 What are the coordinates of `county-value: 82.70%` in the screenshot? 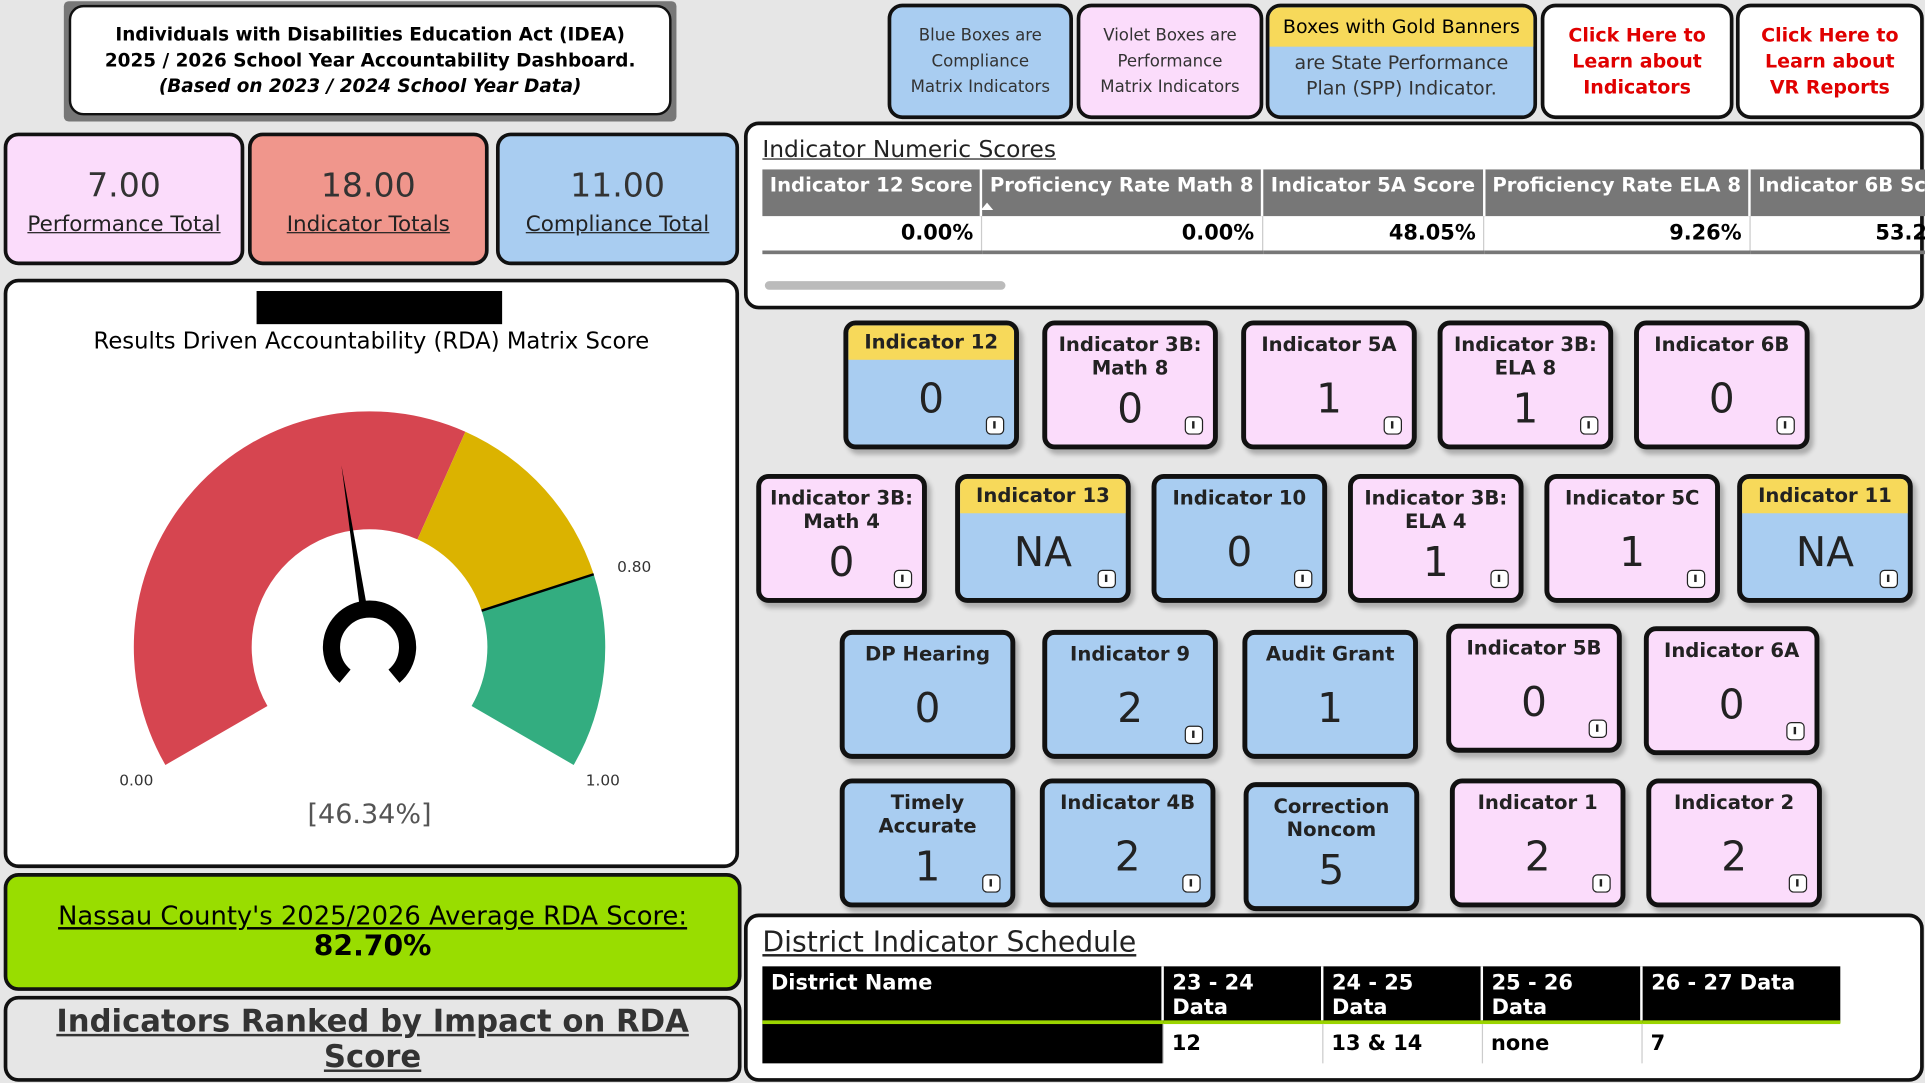 It's located at (372, 946).